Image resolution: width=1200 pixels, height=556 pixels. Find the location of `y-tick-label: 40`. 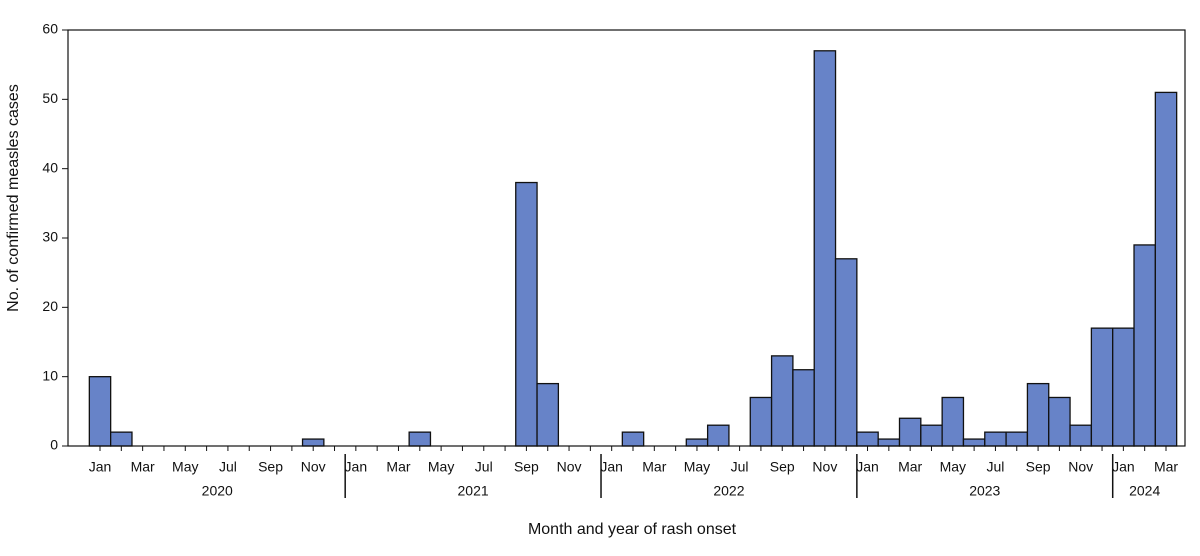

y-tick-label: 40 is located at coordinates (50, 167).